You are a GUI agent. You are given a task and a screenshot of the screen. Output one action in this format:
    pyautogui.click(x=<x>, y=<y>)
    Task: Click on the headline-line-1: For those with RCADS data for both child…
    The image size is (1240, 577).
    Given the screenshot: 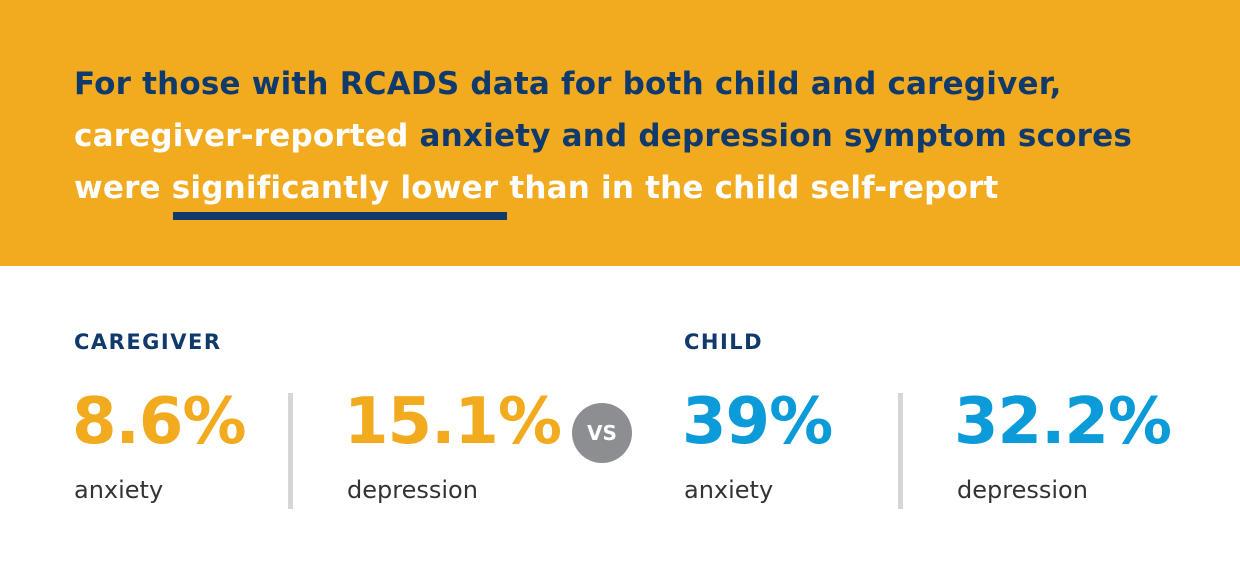 What is the action you would take?
    pyautogui.click(x=568, y=84)
    